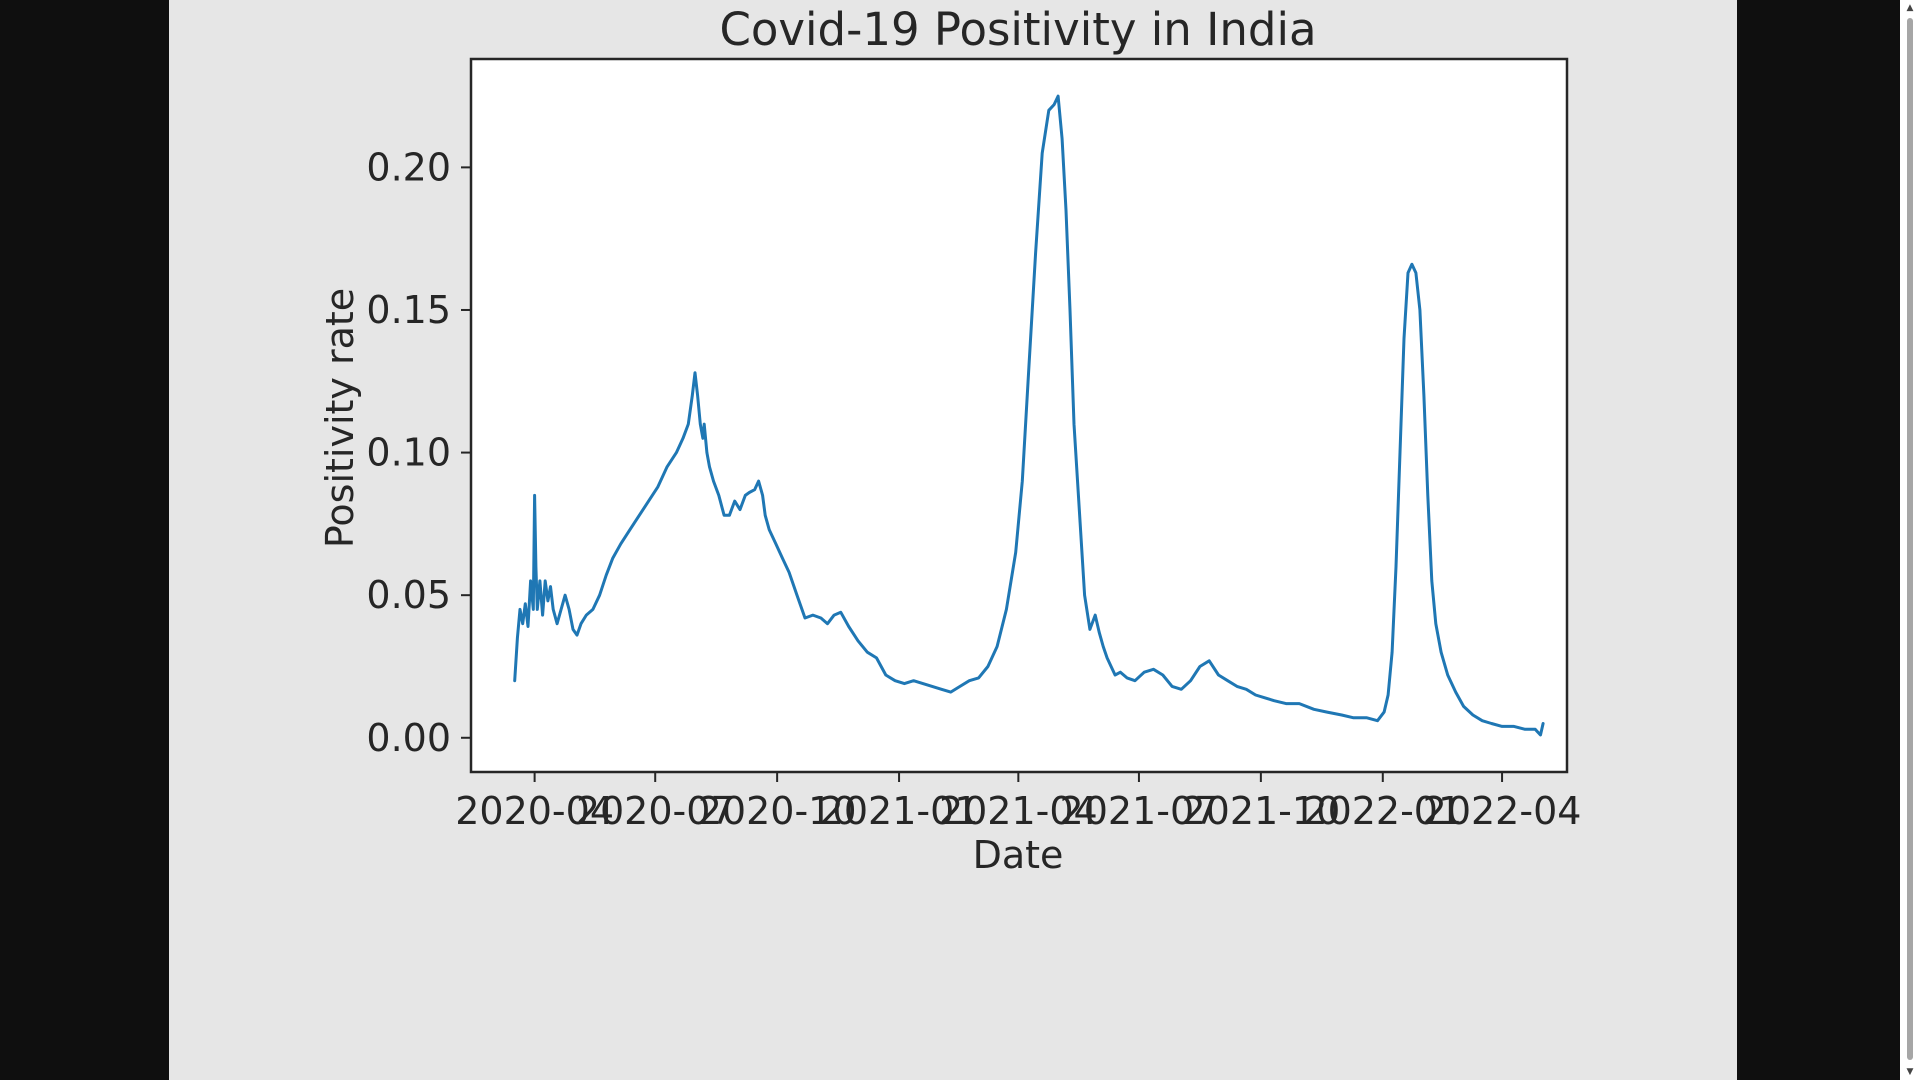 Image resolution: width=1920 pixels, height=1080 pixels. I want to click on x-tick-label: 2021-01, so click(899, 811).